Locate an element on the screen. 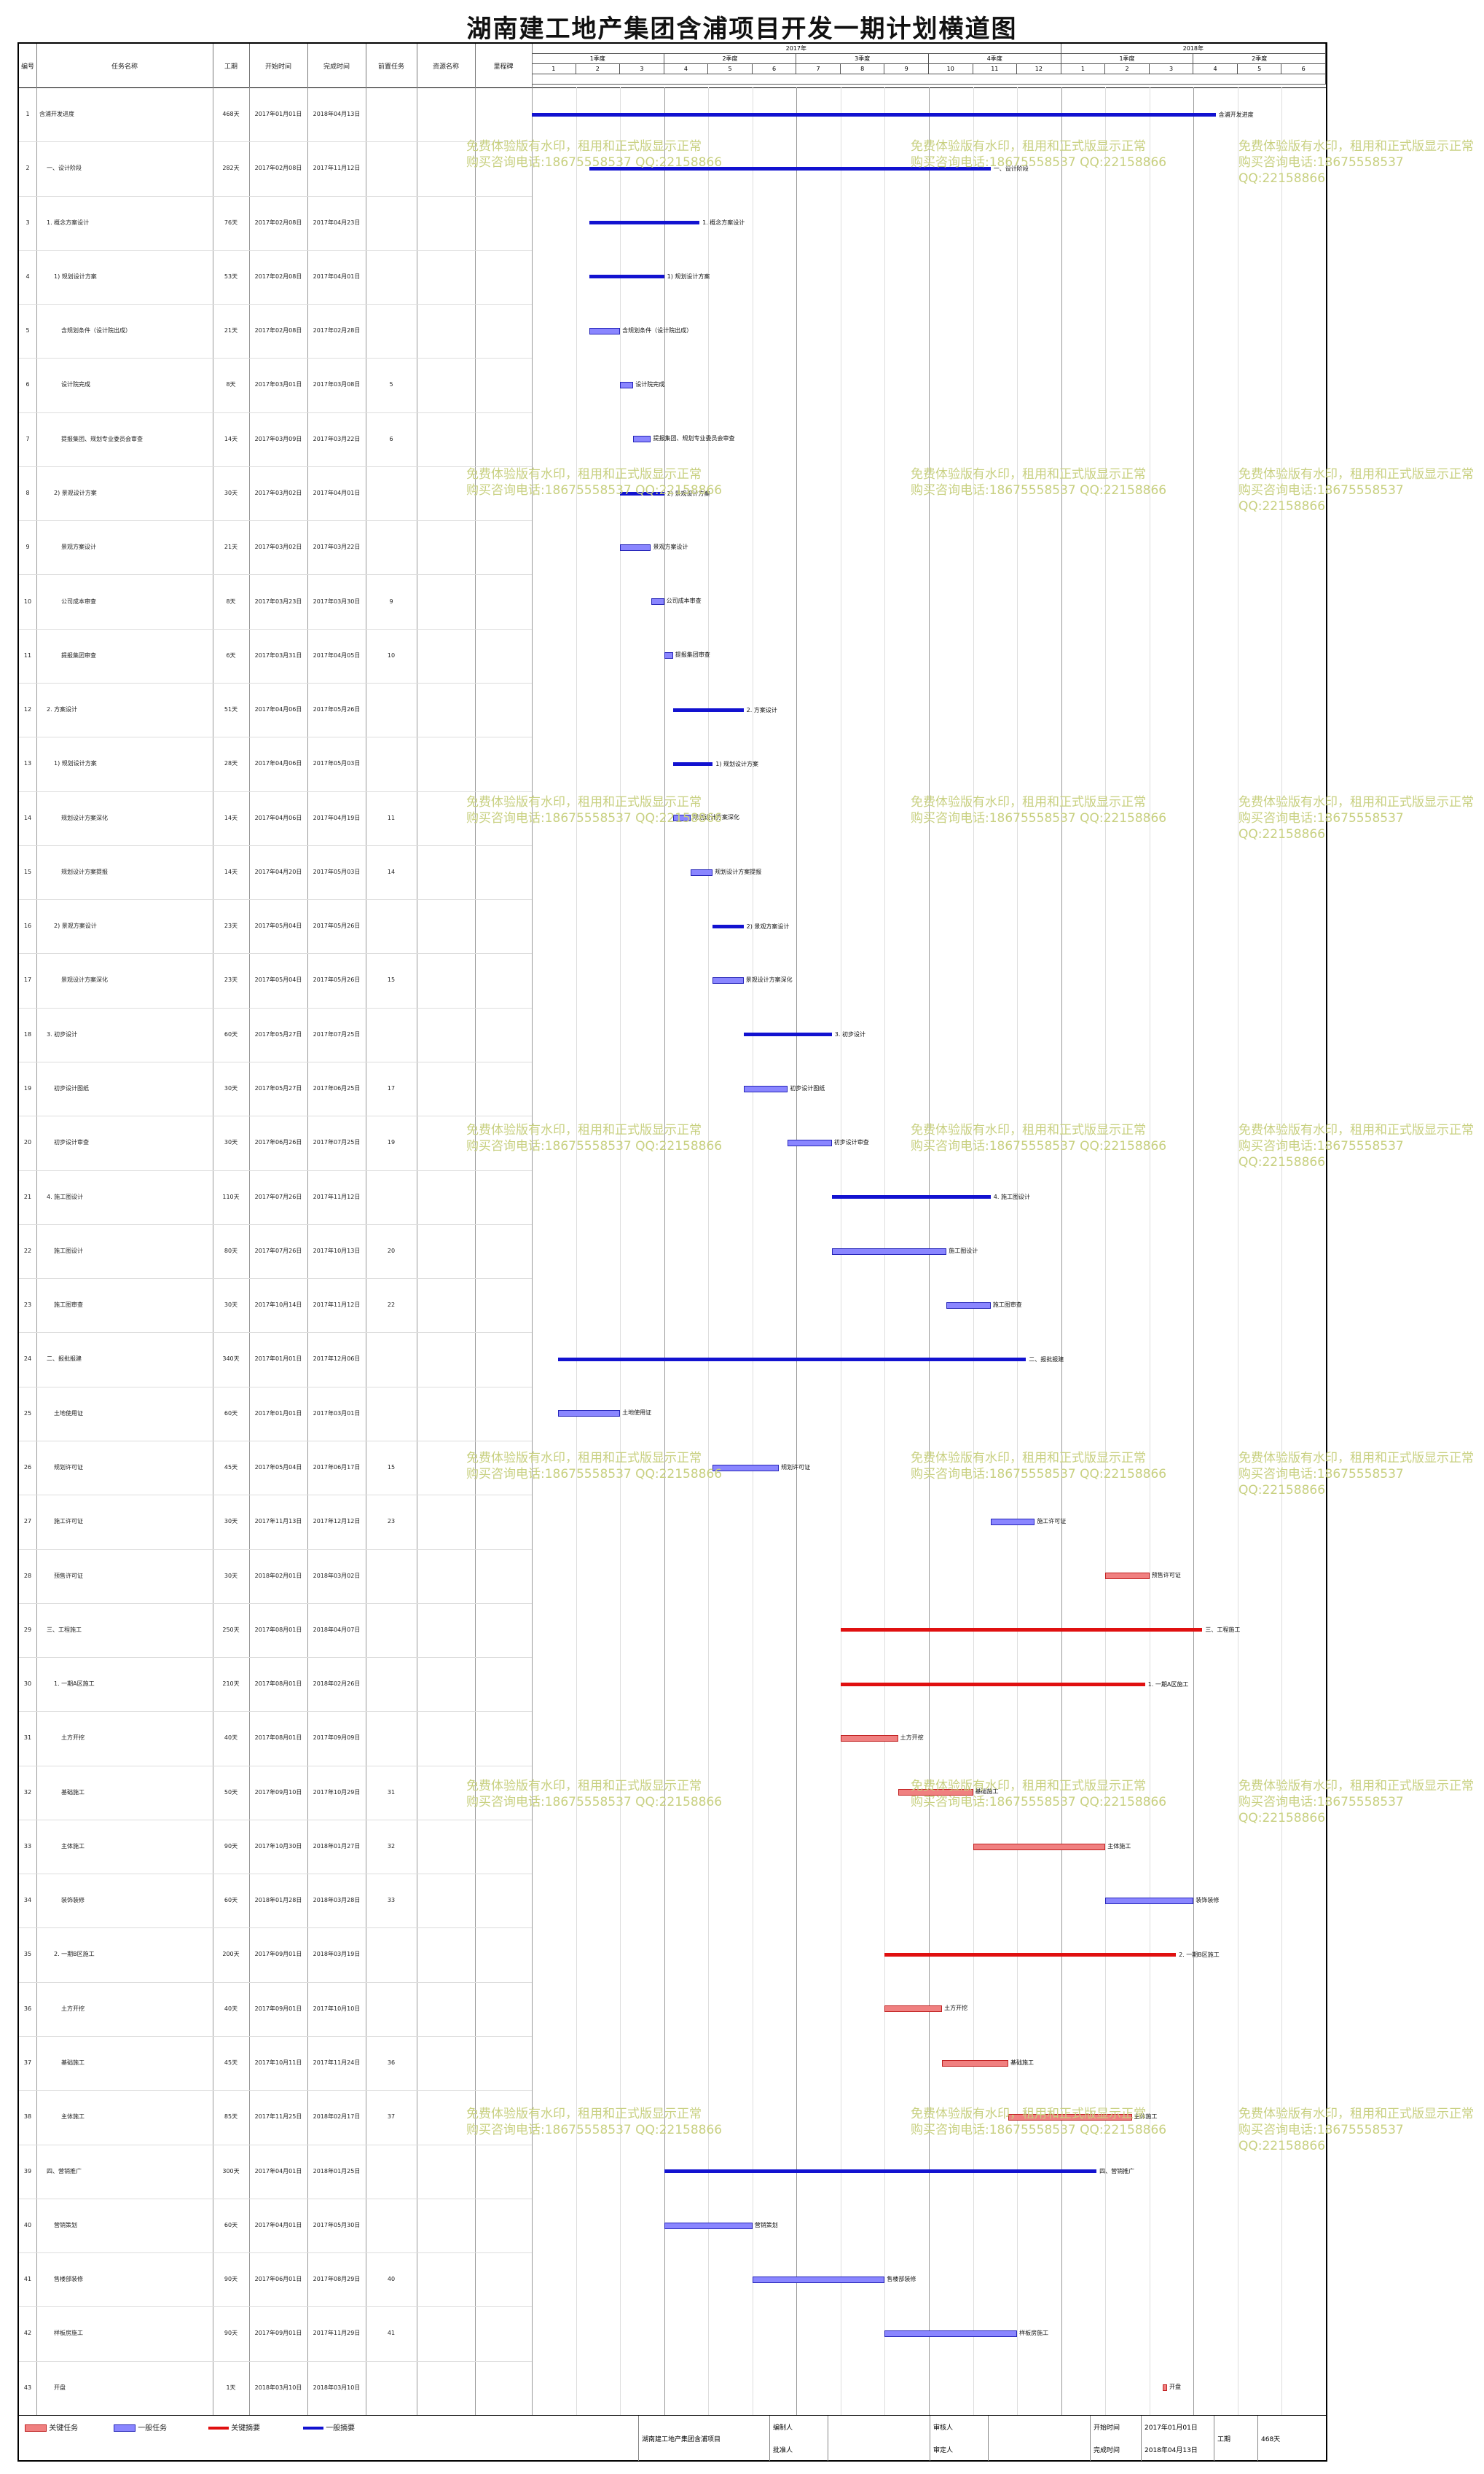 The image size is (1484, 2474). task-bar: 景观设计方案深化 is located at coordinates (752, 980).